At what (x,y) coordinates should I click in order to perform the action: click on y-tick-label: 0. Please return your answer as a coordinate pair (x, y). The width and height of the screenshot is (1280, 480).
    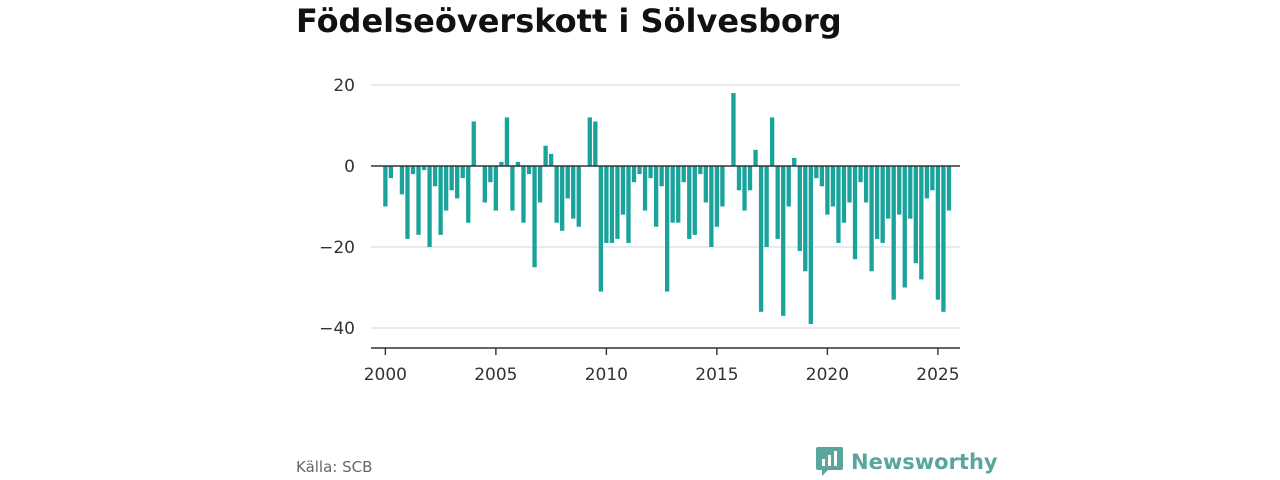
    Looking at the image, I should click on (349, 167).